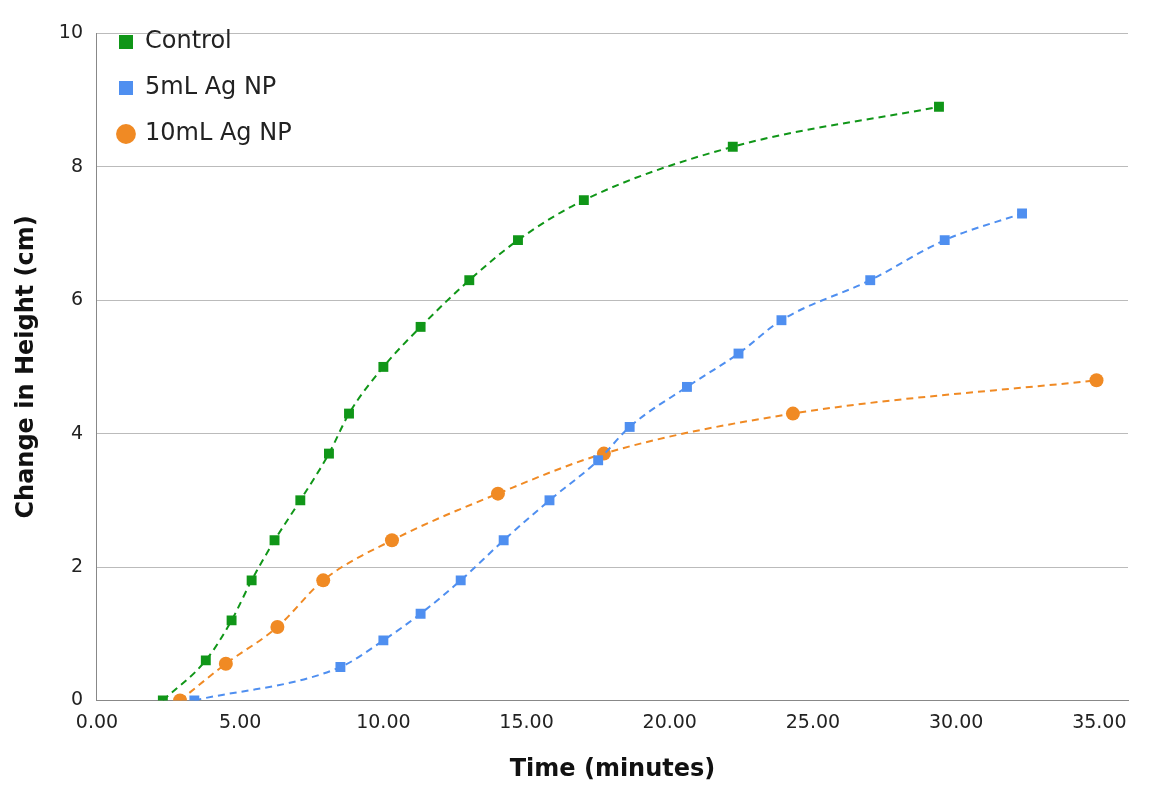 This screenshot has width=1159, height=798. Describe the element at coordinates (76, 298) in the screenshot. I see `y-tick-label: 6` at that location.